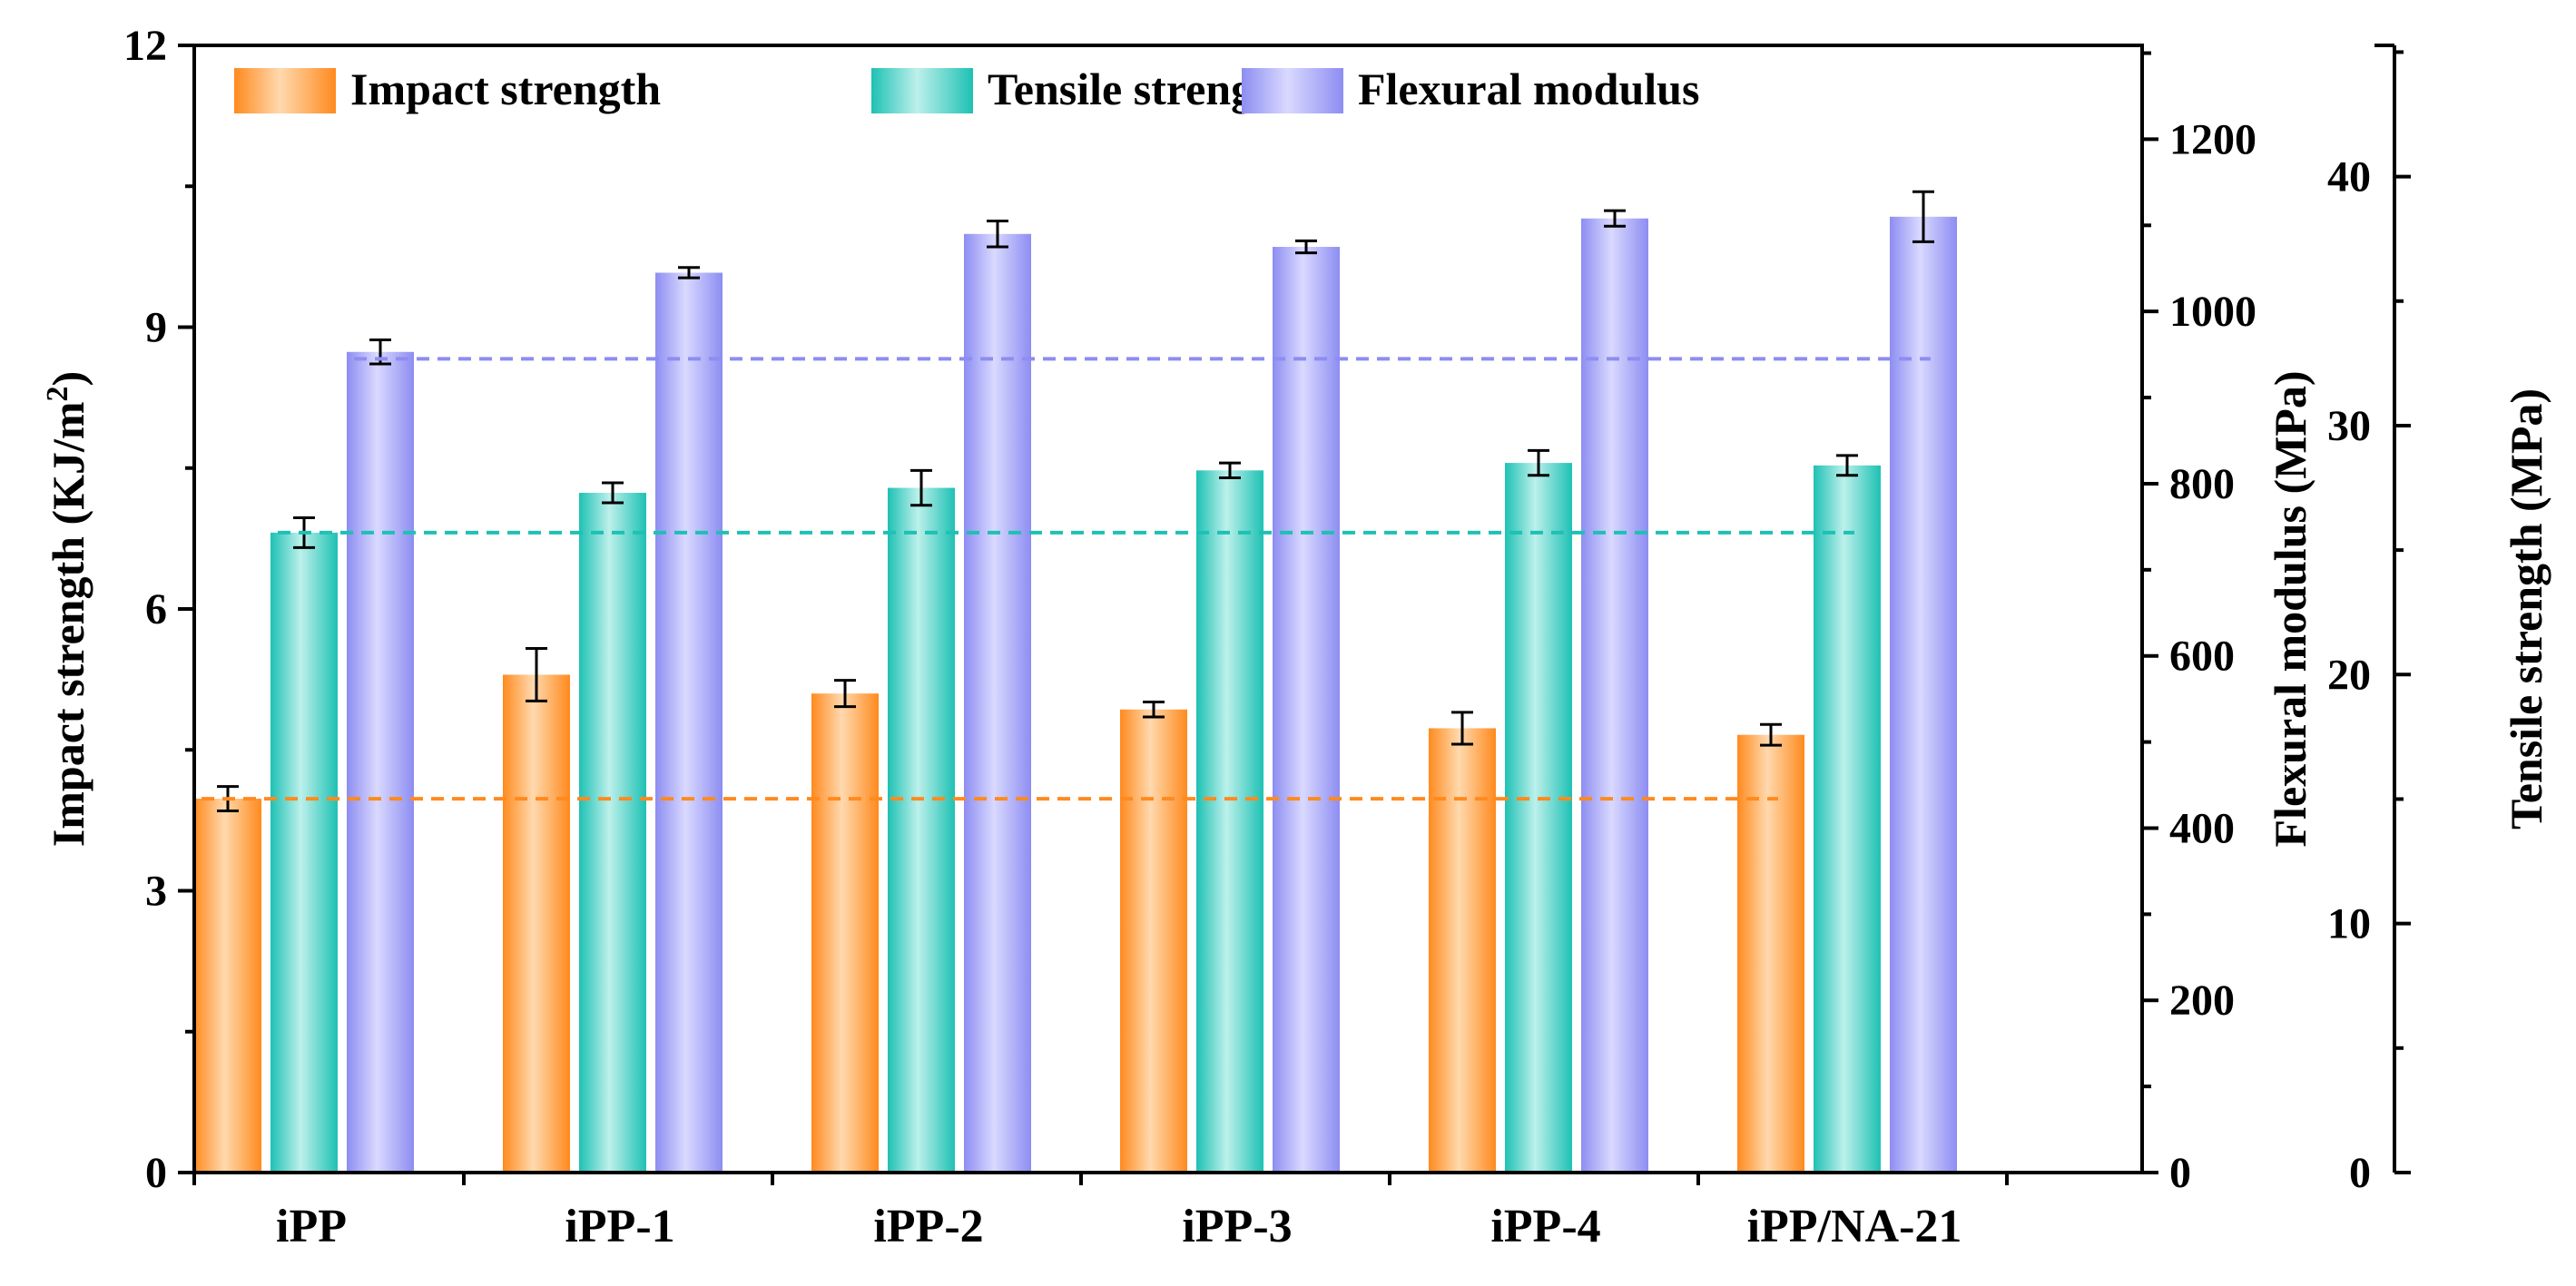 This screenshot has width=2576, height=1286. I want to click on flexural-axis-tick-label: 1200, so click(2212, 139).